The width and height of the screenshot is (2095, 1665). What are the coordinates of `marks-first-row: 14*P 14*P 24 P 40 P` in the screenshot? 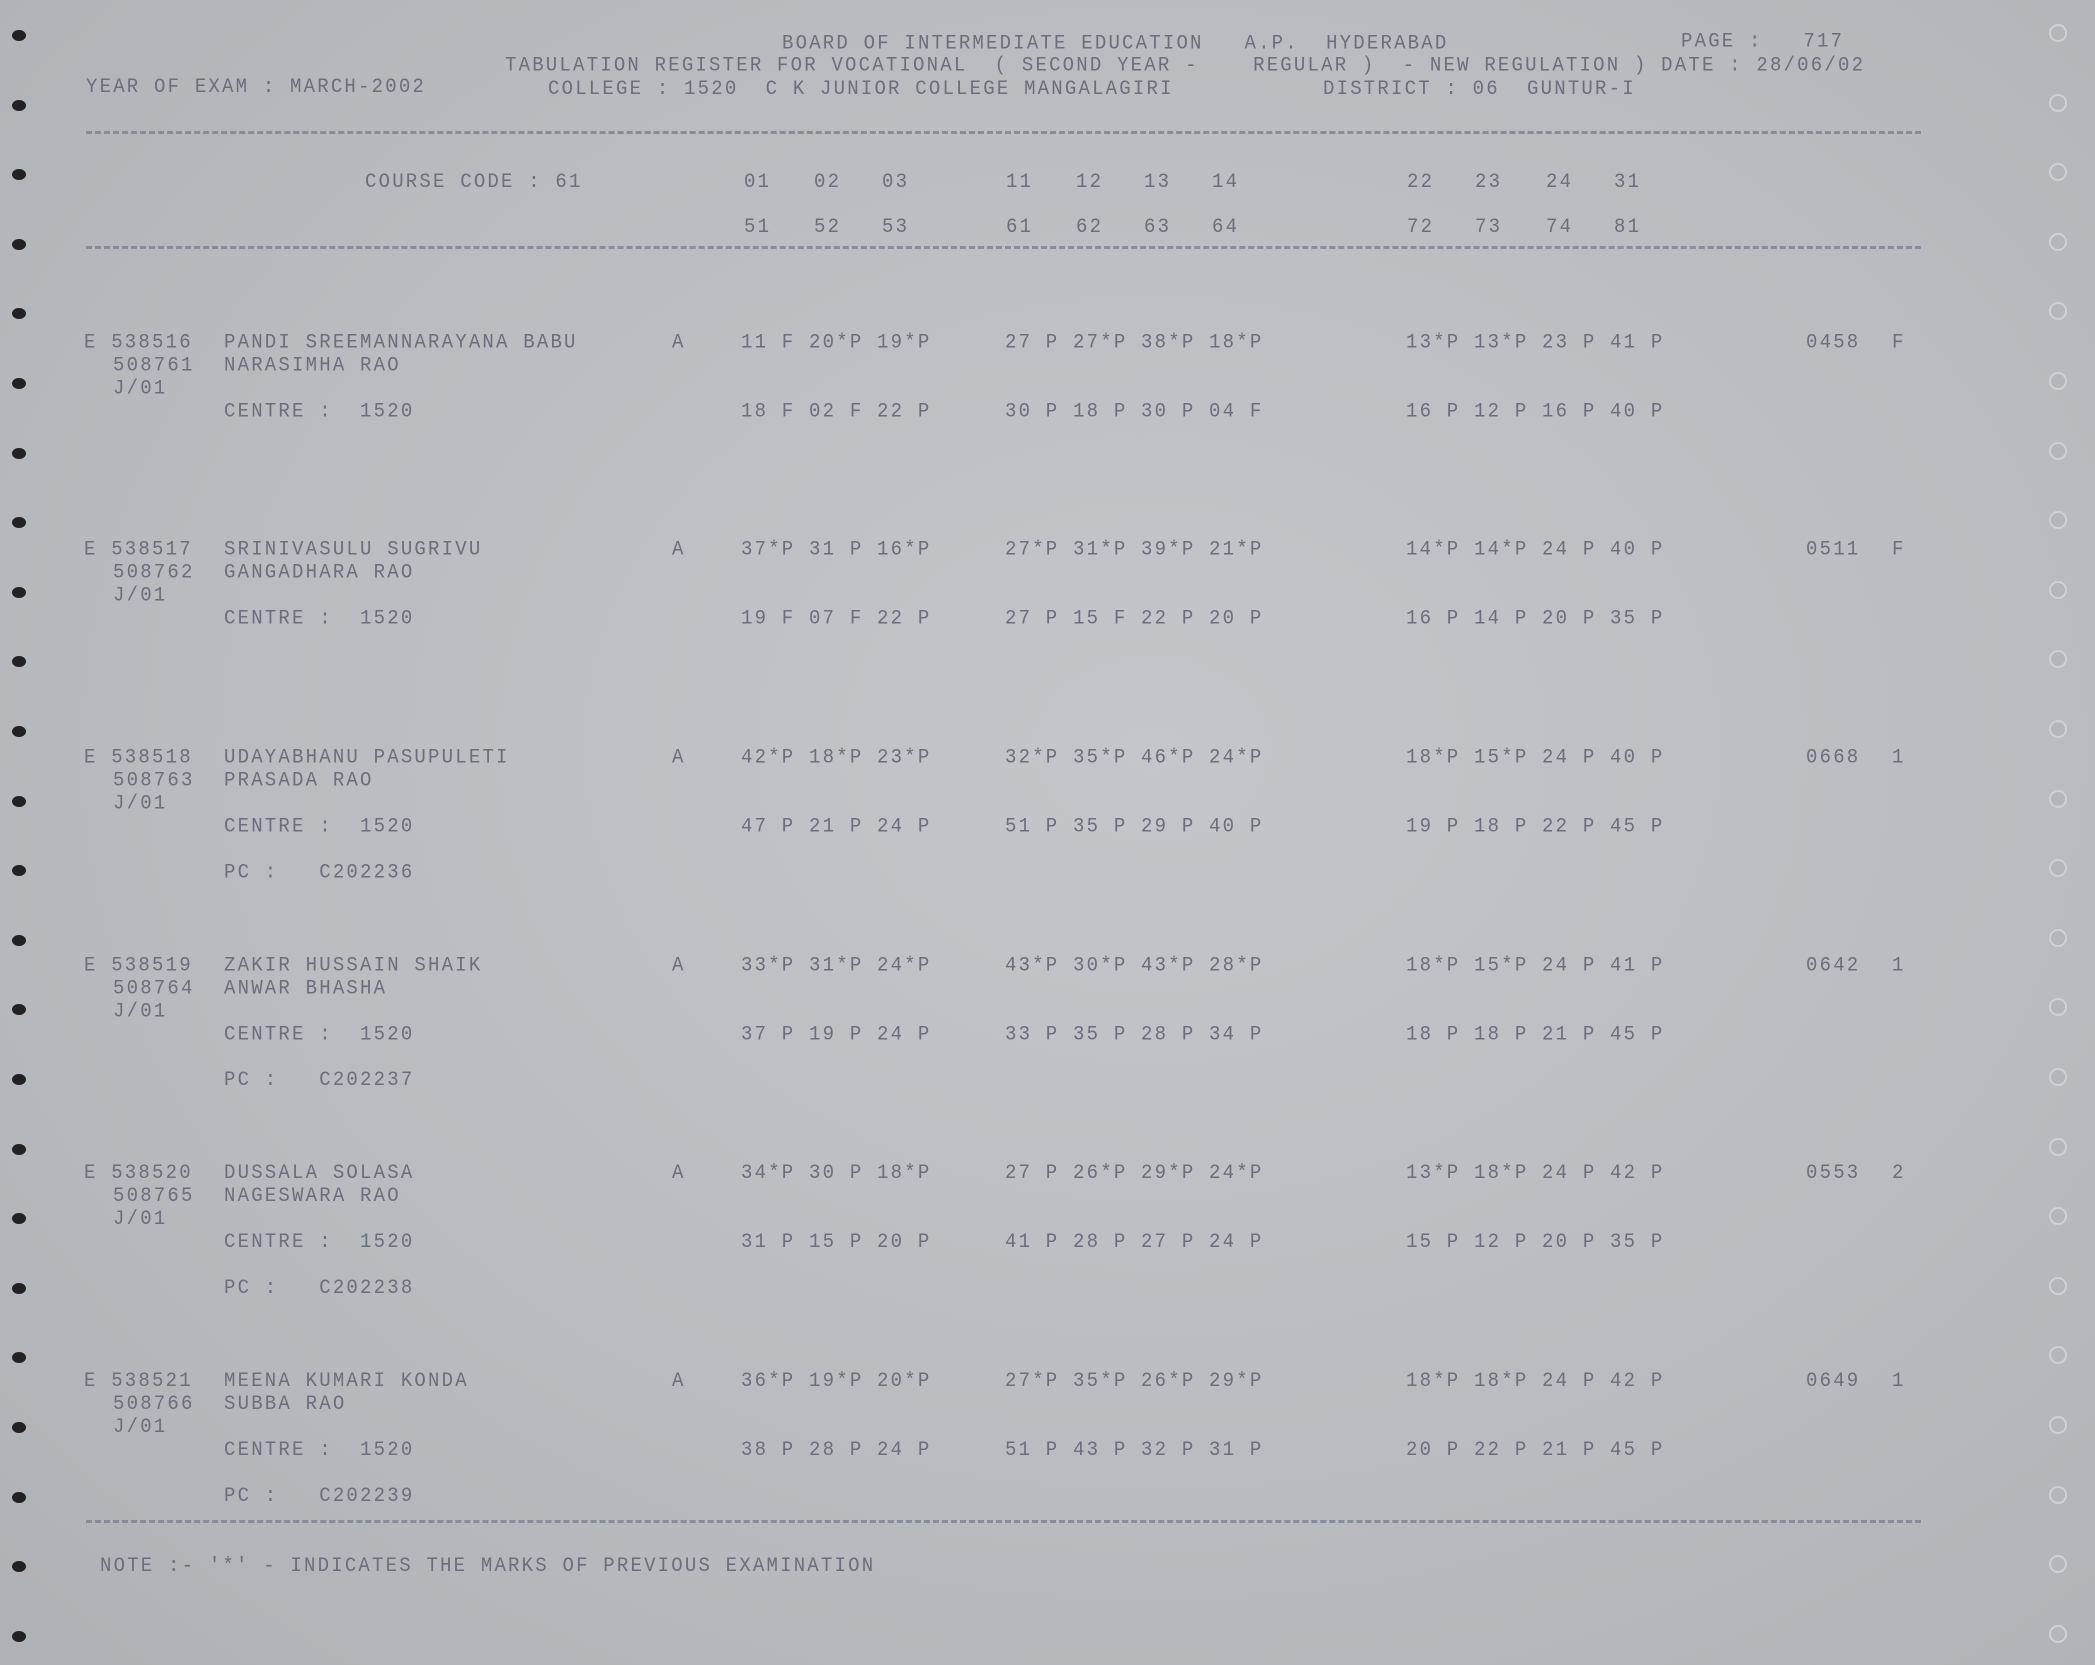 It's located at (1535, 549).